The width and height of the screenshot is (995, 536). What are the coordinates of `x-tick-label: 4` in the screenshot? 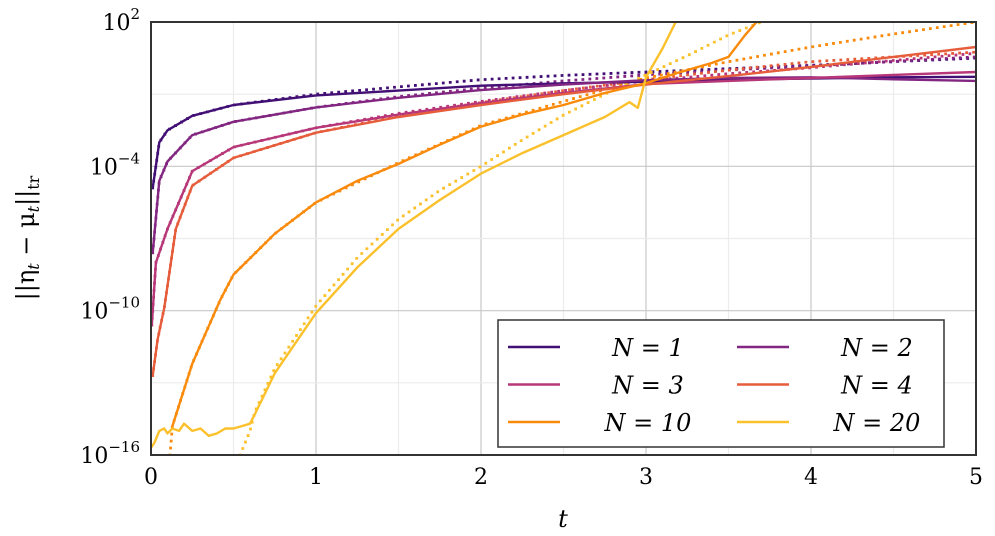 It's located at (811, 477).